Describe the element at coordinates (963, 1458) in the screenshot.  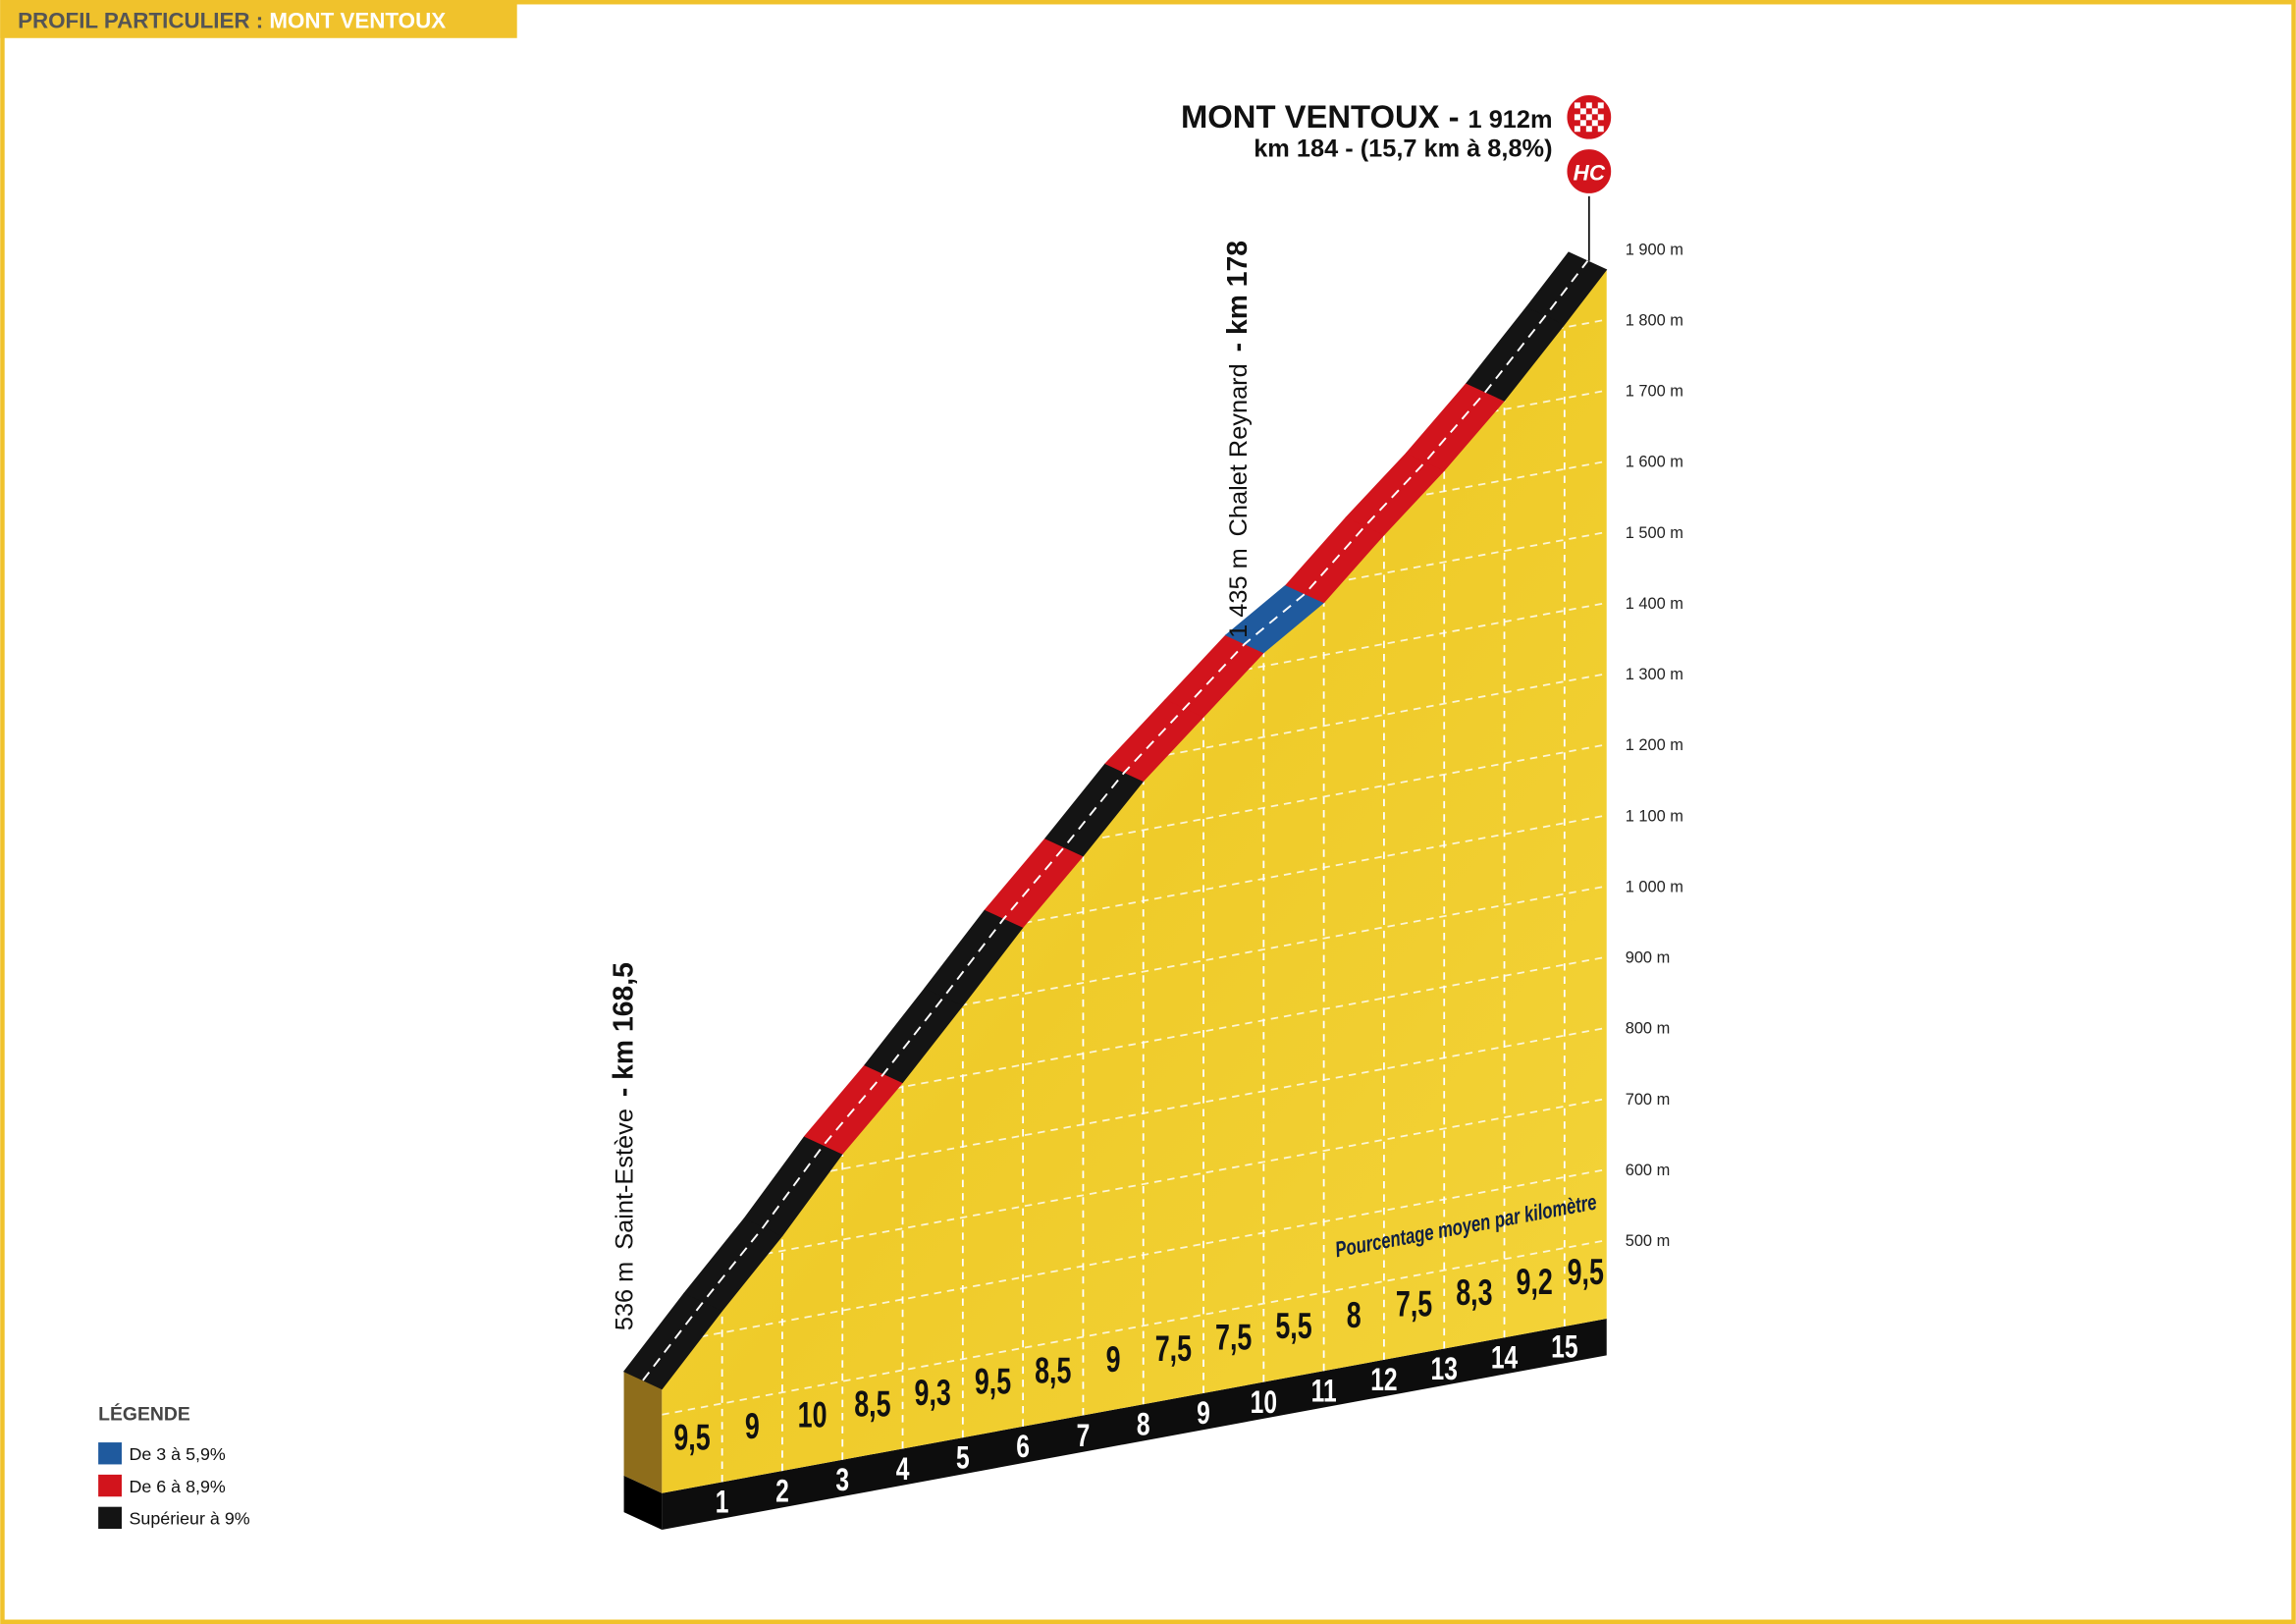
I see `km-label: 5` at that location.